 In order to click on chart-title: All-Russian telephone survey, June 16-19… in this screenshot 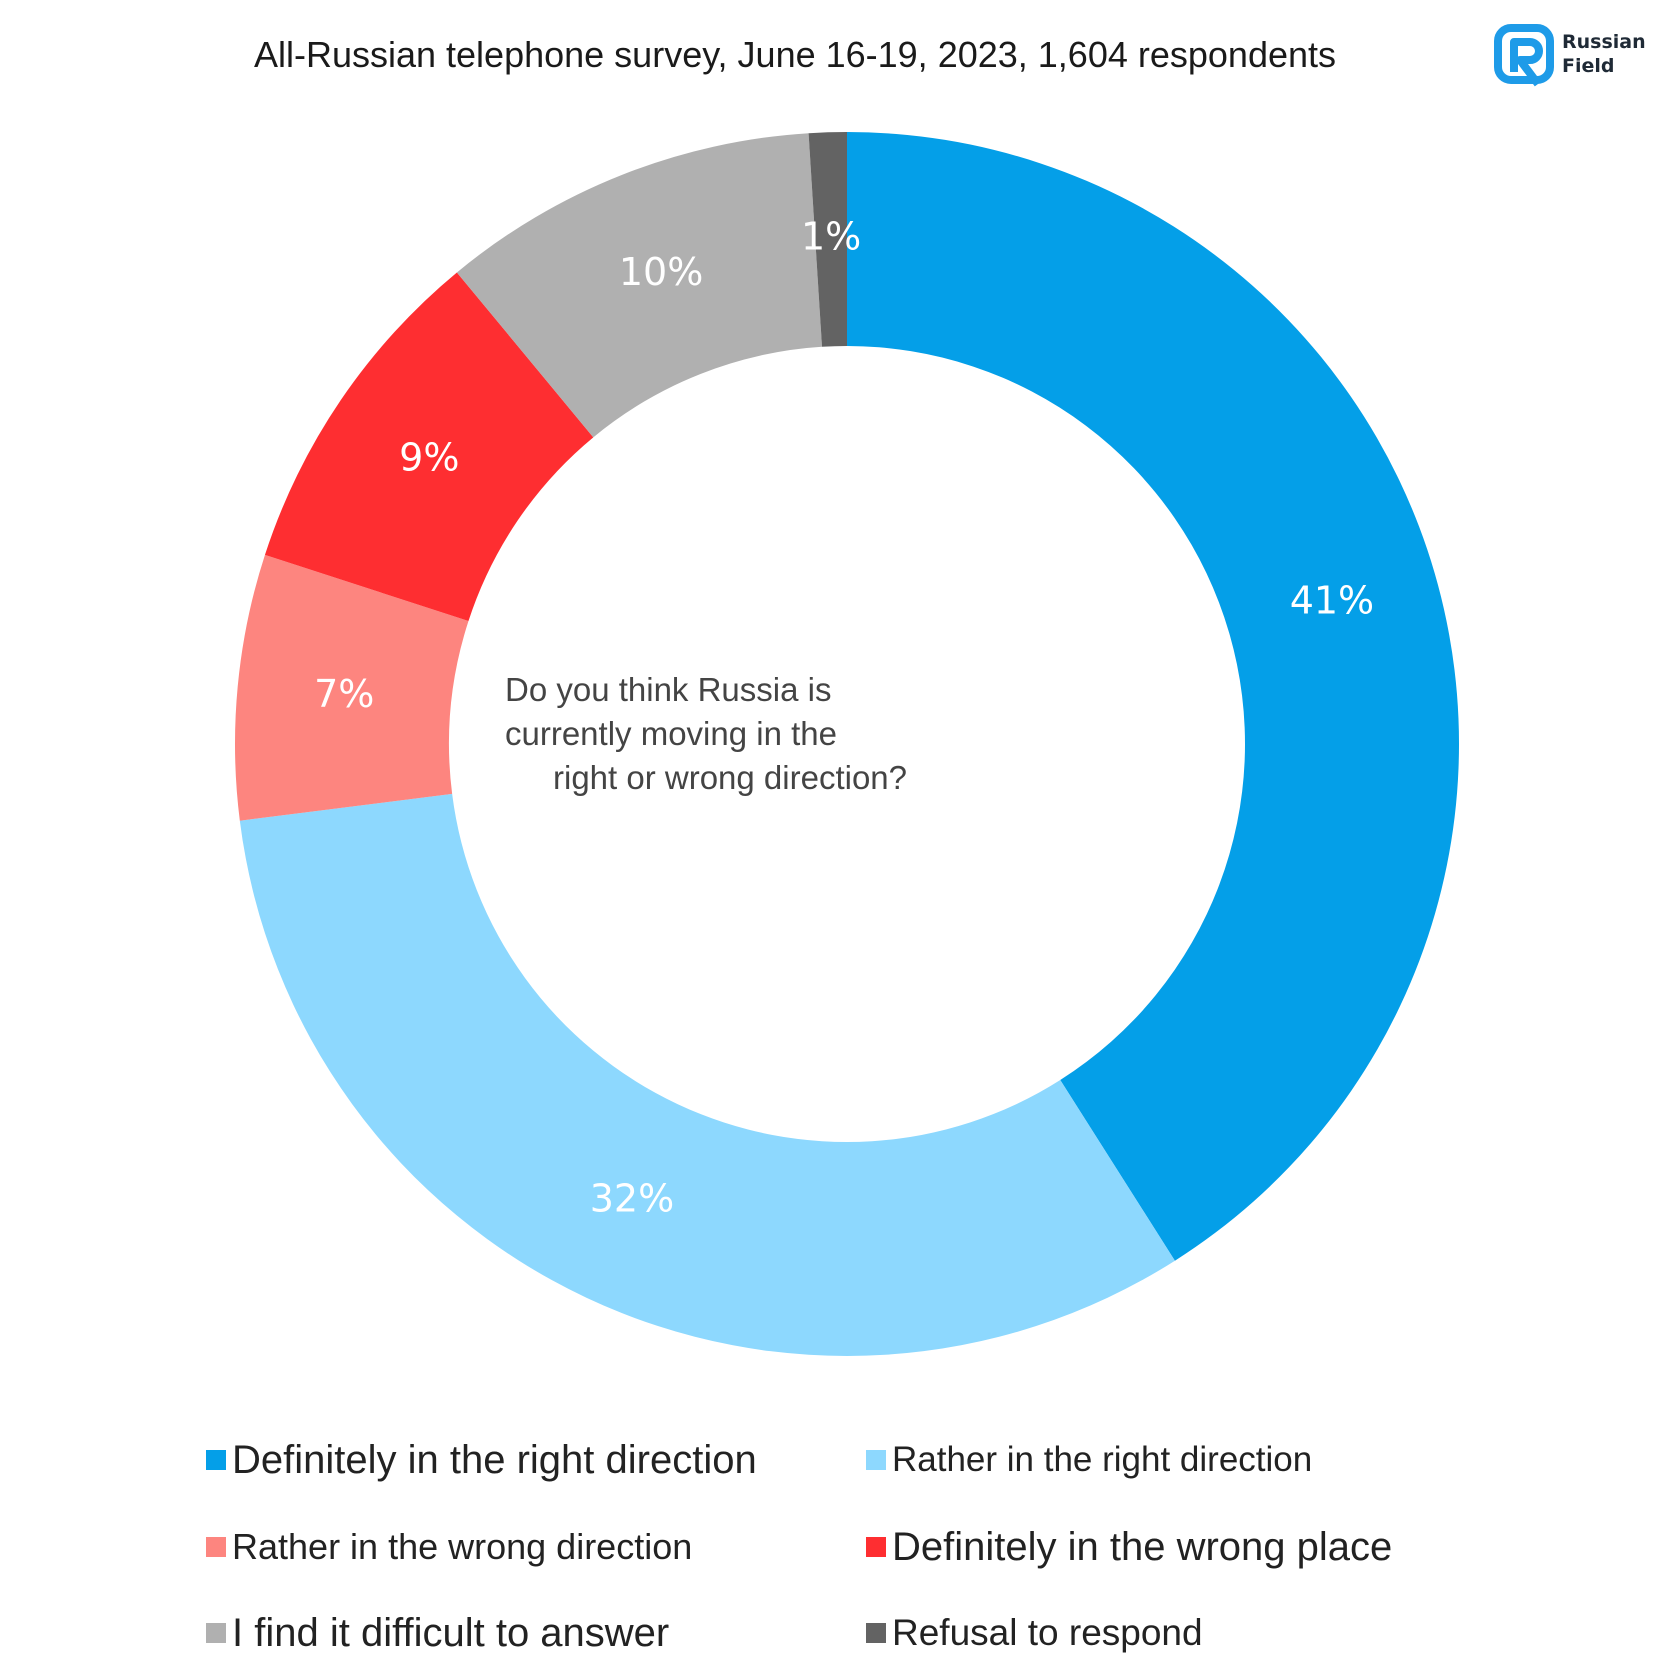, I will do `click(795, 54)`.